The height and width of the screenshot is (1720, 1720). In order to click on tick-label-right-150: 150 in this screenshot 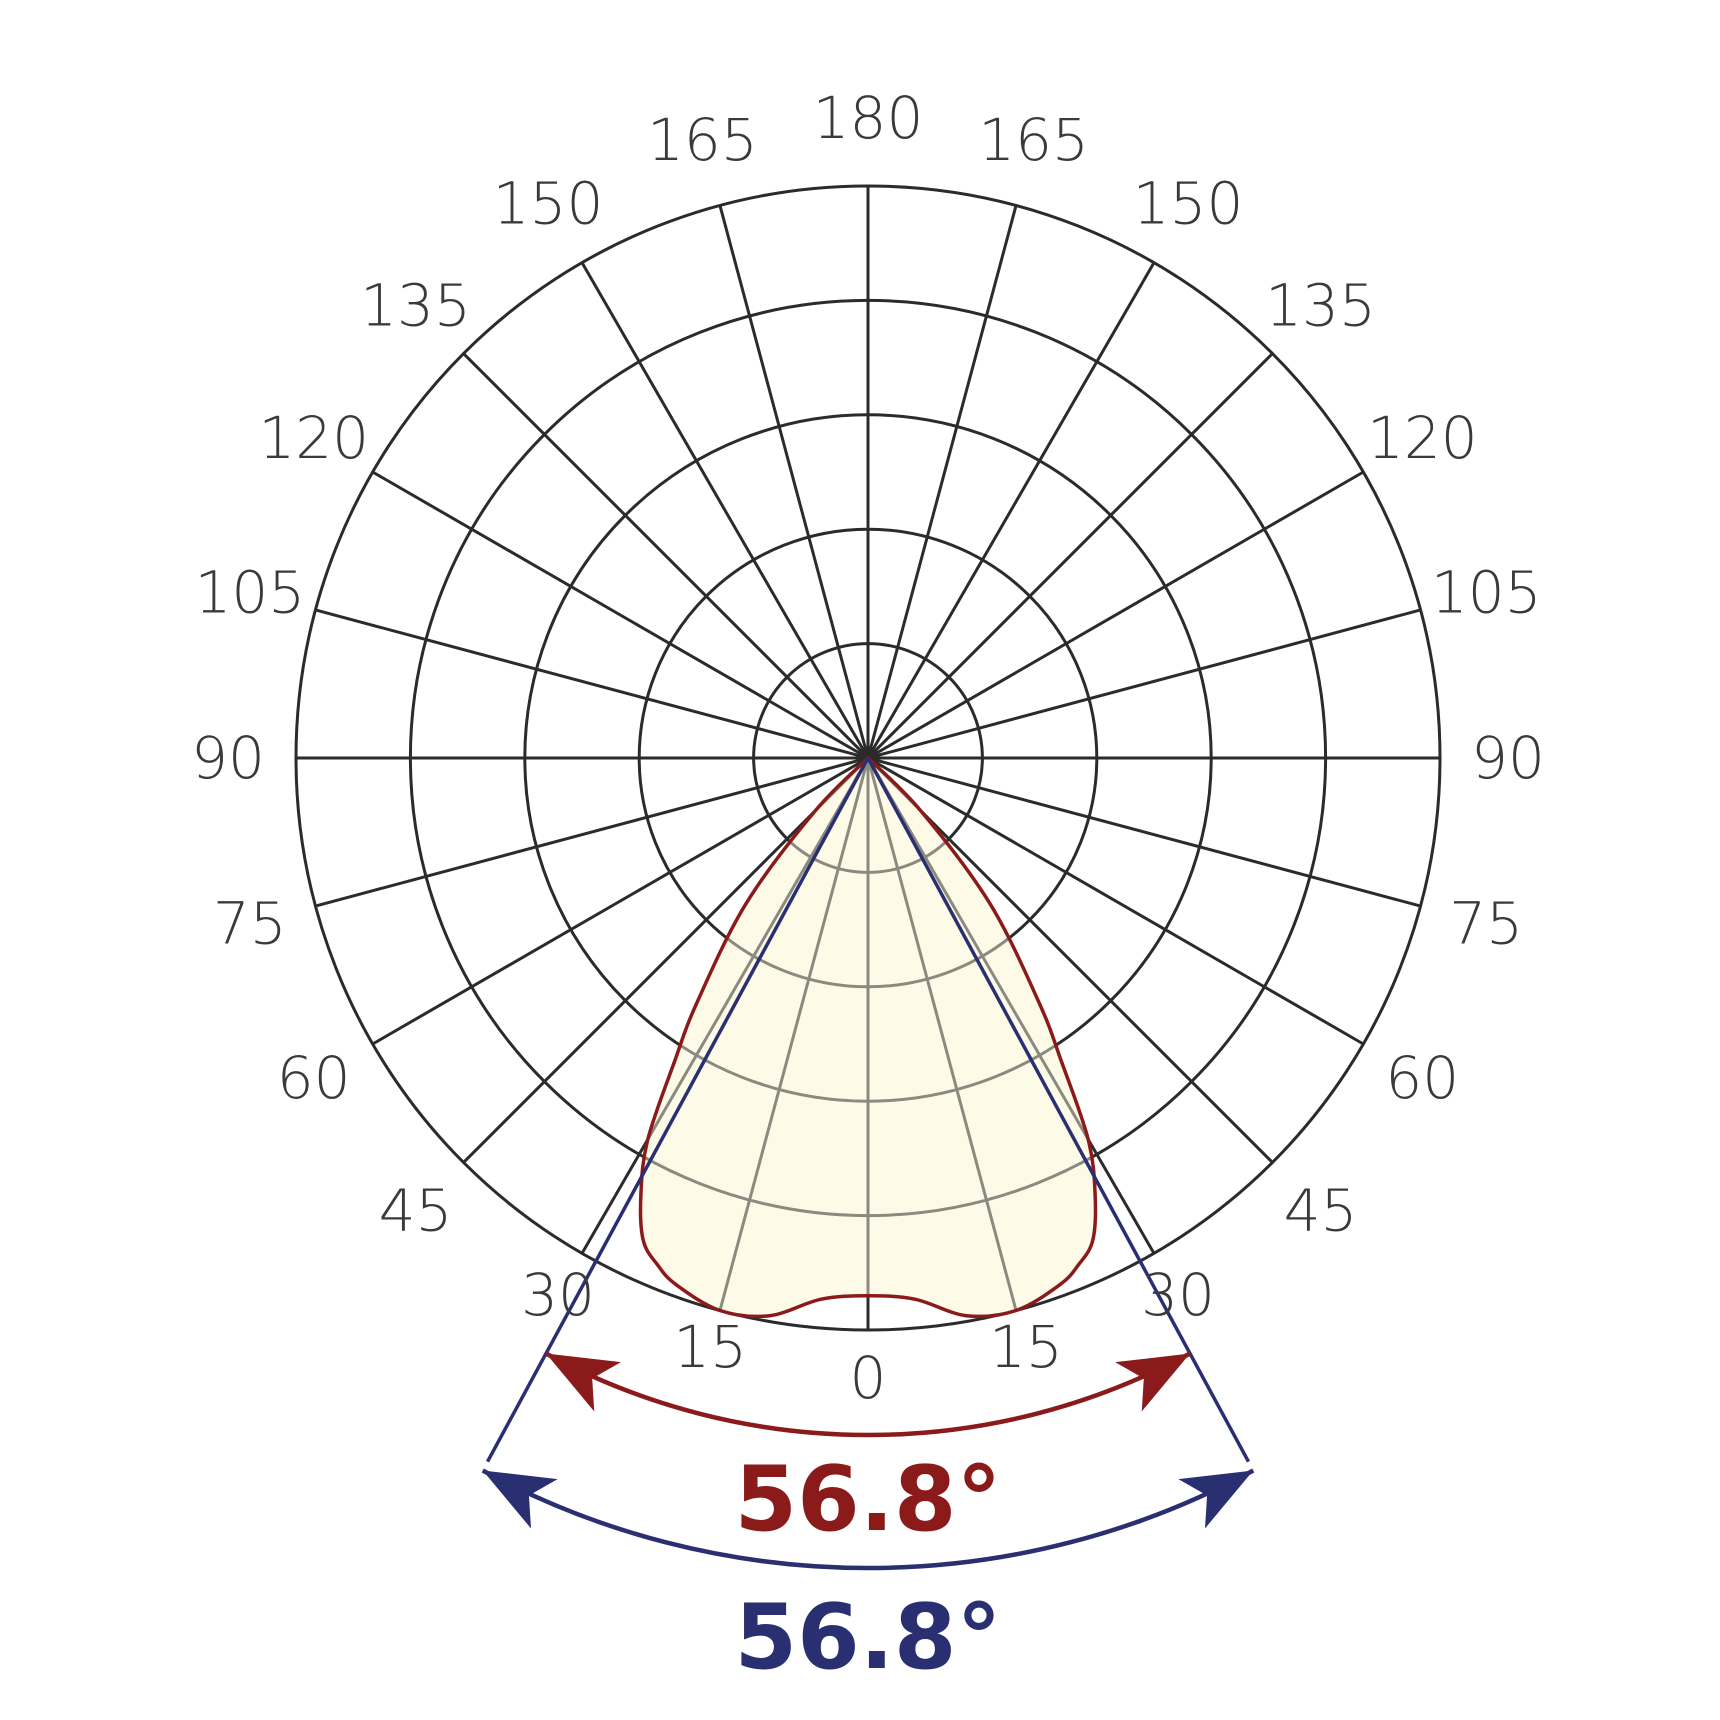, I will do `click(1188, 204)`.